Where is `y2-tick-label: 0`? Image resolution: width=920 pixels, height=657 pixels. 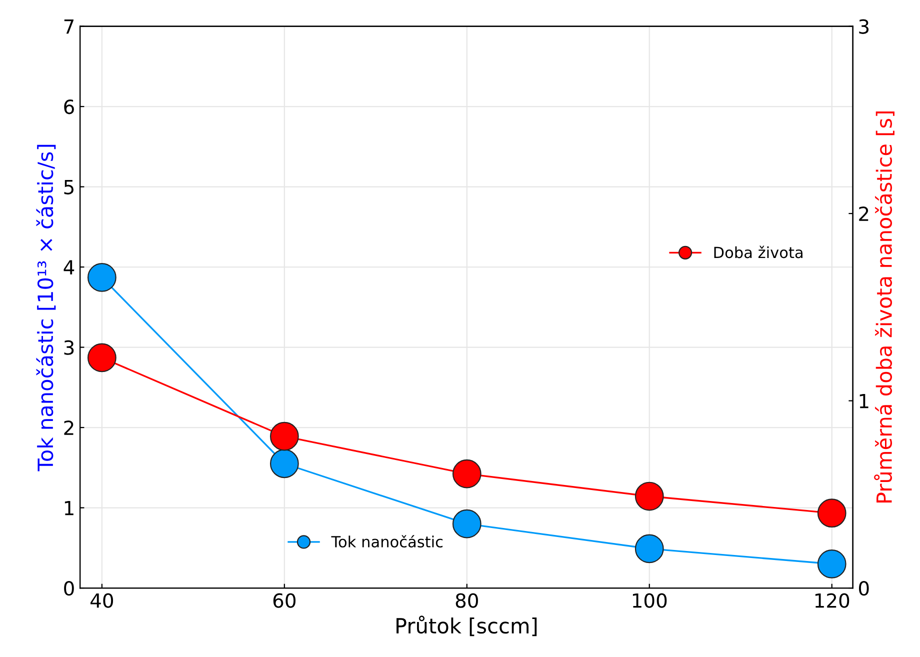 y2-tick-label: 0 is located at coordinates (863, 588).